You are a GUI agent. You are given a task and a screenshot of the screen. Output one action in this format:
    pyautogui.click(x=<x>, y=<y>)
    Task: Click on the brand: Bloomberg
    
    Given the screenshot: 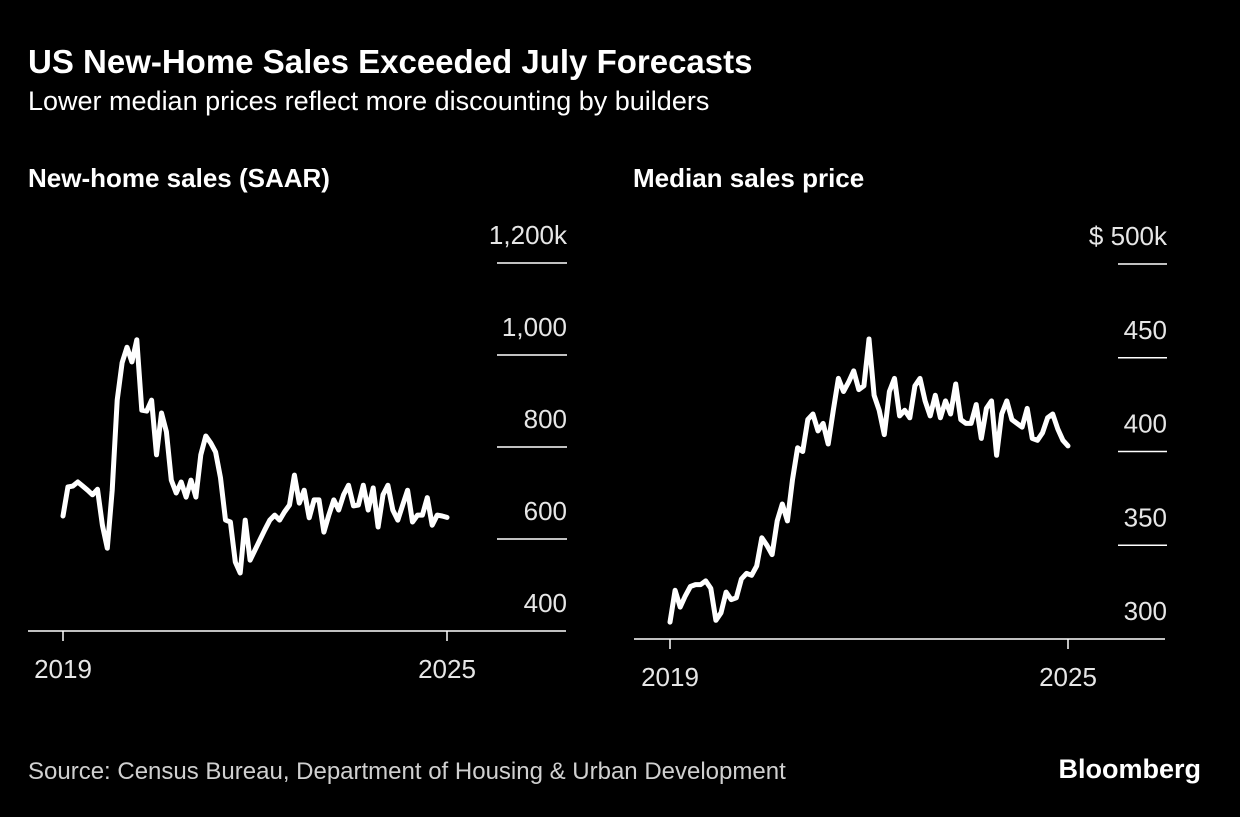 What is the action you would take?
    pyautogui.click(x=1129, y=769)
    